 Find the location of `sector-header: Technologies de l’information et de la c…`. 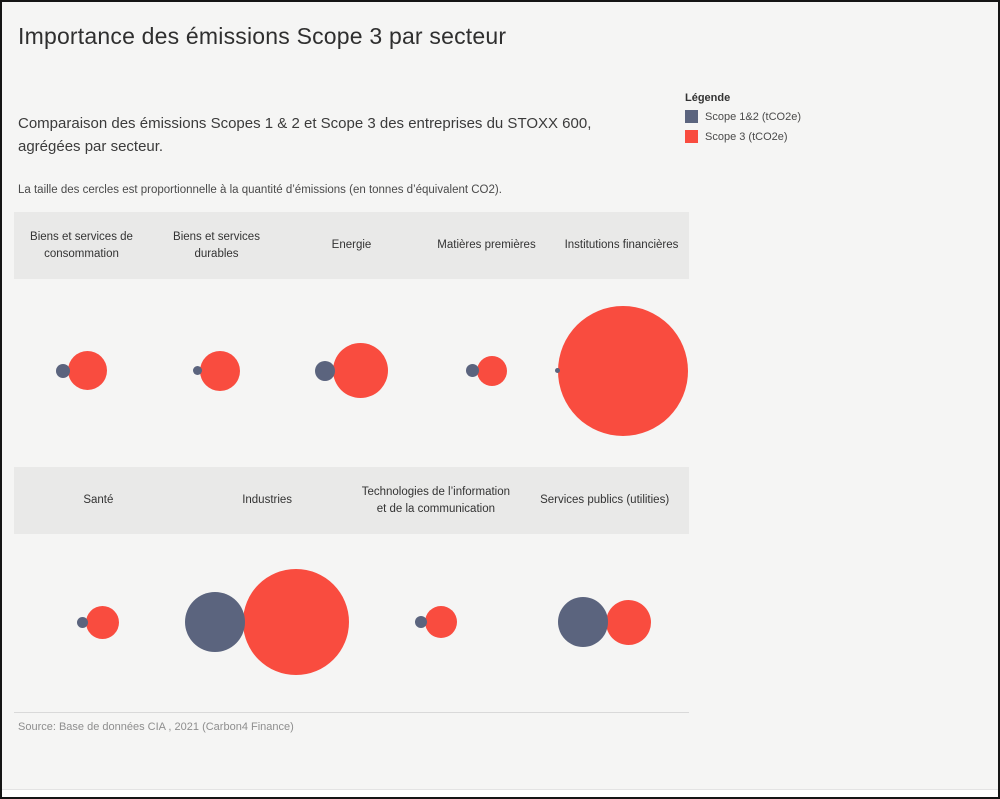

sector-header: Technologies de l’information et de la c… is located at coordinates (436, 500).